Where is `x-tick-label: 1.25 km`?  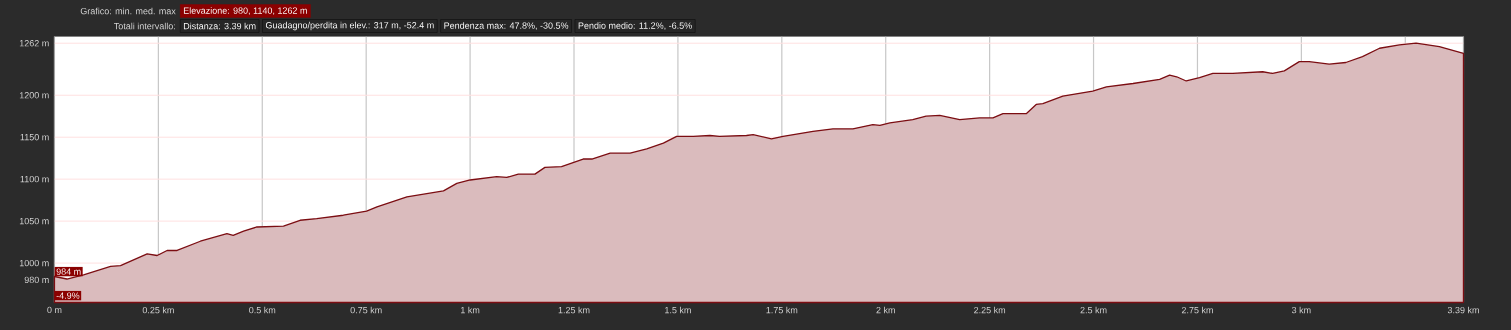 x-tick-label: 1.25 km is located at coordinates (574, 310).